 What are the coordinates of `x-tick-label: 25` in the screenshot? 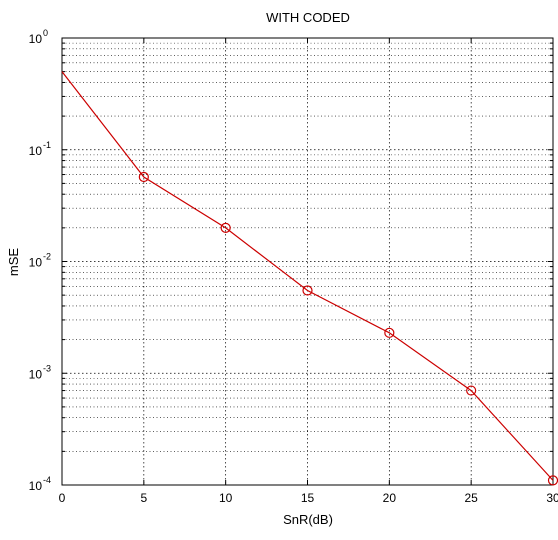 It's located at (471, 498).